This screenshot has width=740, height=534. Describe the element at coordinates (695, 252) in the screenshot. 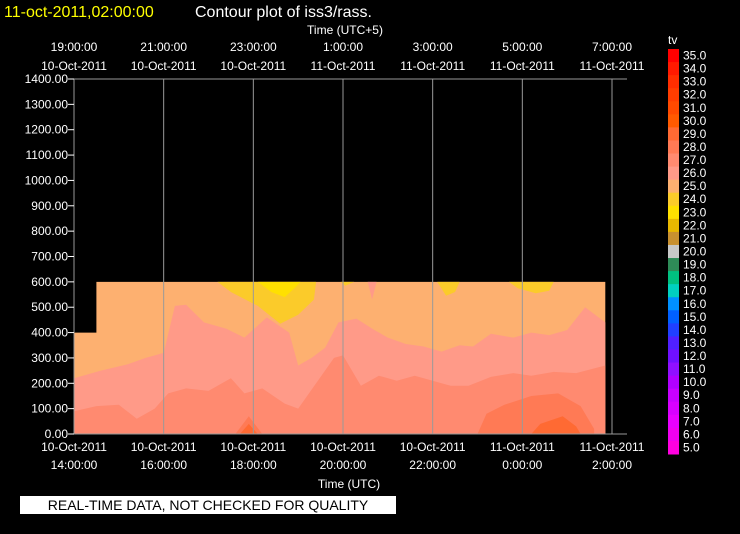

I see `colorbar-level-15: 20.0` at that location.